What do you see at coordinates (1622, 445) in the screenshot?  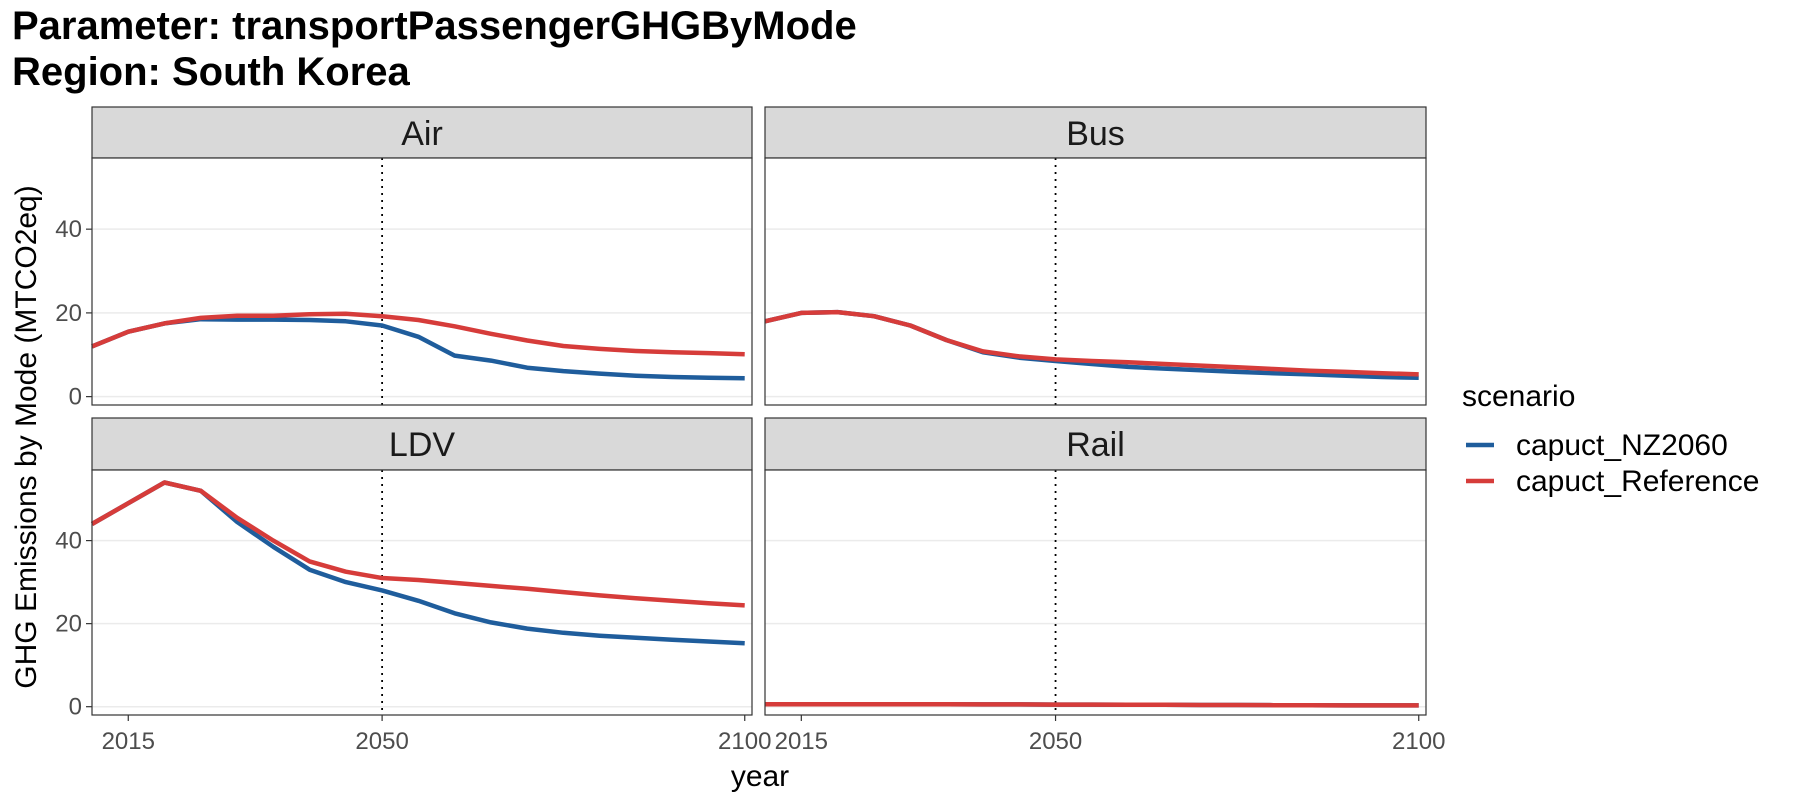 I see `legend-label: capuct_NZ2060` at bounding box center [1622, 445].